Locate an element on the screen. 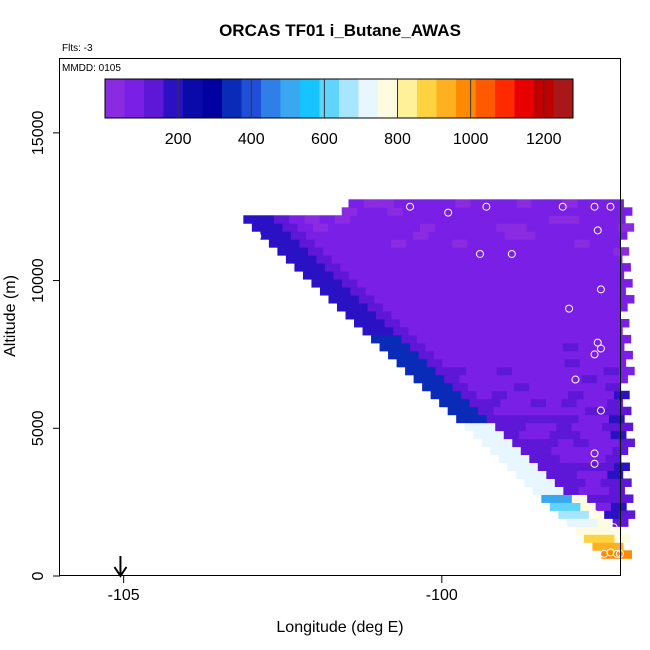 The height and width of the screenshot is (650, 650). colorbar-tick-label: 1200 is located at coordinates (544, 139).